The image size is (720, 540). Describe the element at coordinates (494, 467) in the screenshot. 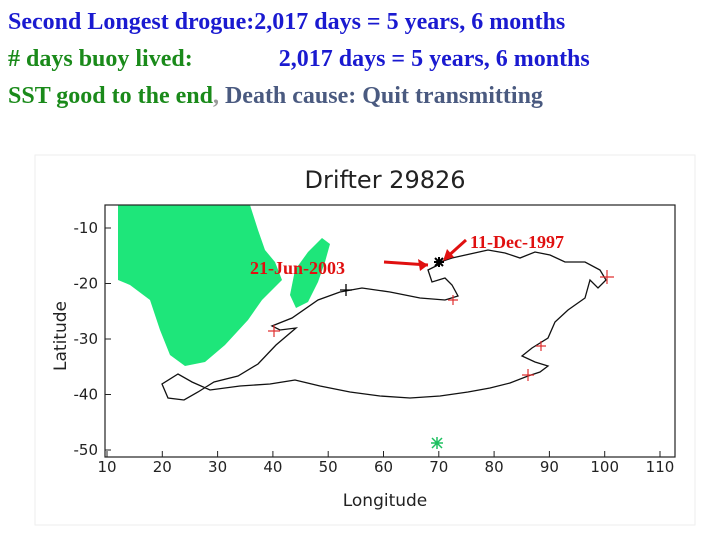

I see `x-tick-label: 80` at that location.